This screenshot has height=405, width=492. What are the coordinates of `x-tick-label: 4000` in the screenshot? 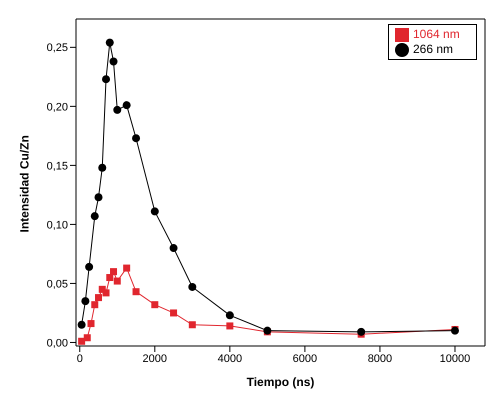 It's located at (230, 358).